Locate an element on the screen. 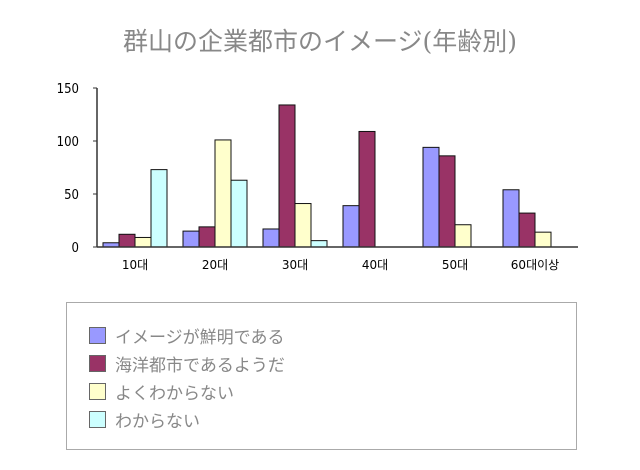 The height and width of the screenshot is (470, 640). legend-item: イメージが鮮明である is located at coordinates (187, 335).